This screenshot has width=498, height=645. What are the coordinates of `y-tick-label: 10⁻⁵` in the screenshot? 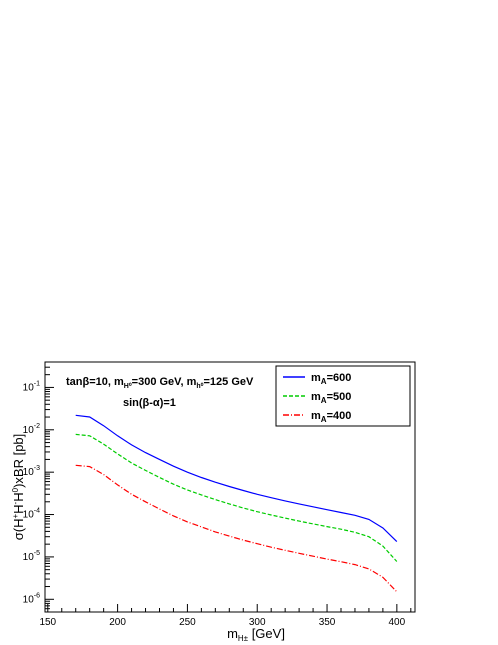 It's located at (31, 556).